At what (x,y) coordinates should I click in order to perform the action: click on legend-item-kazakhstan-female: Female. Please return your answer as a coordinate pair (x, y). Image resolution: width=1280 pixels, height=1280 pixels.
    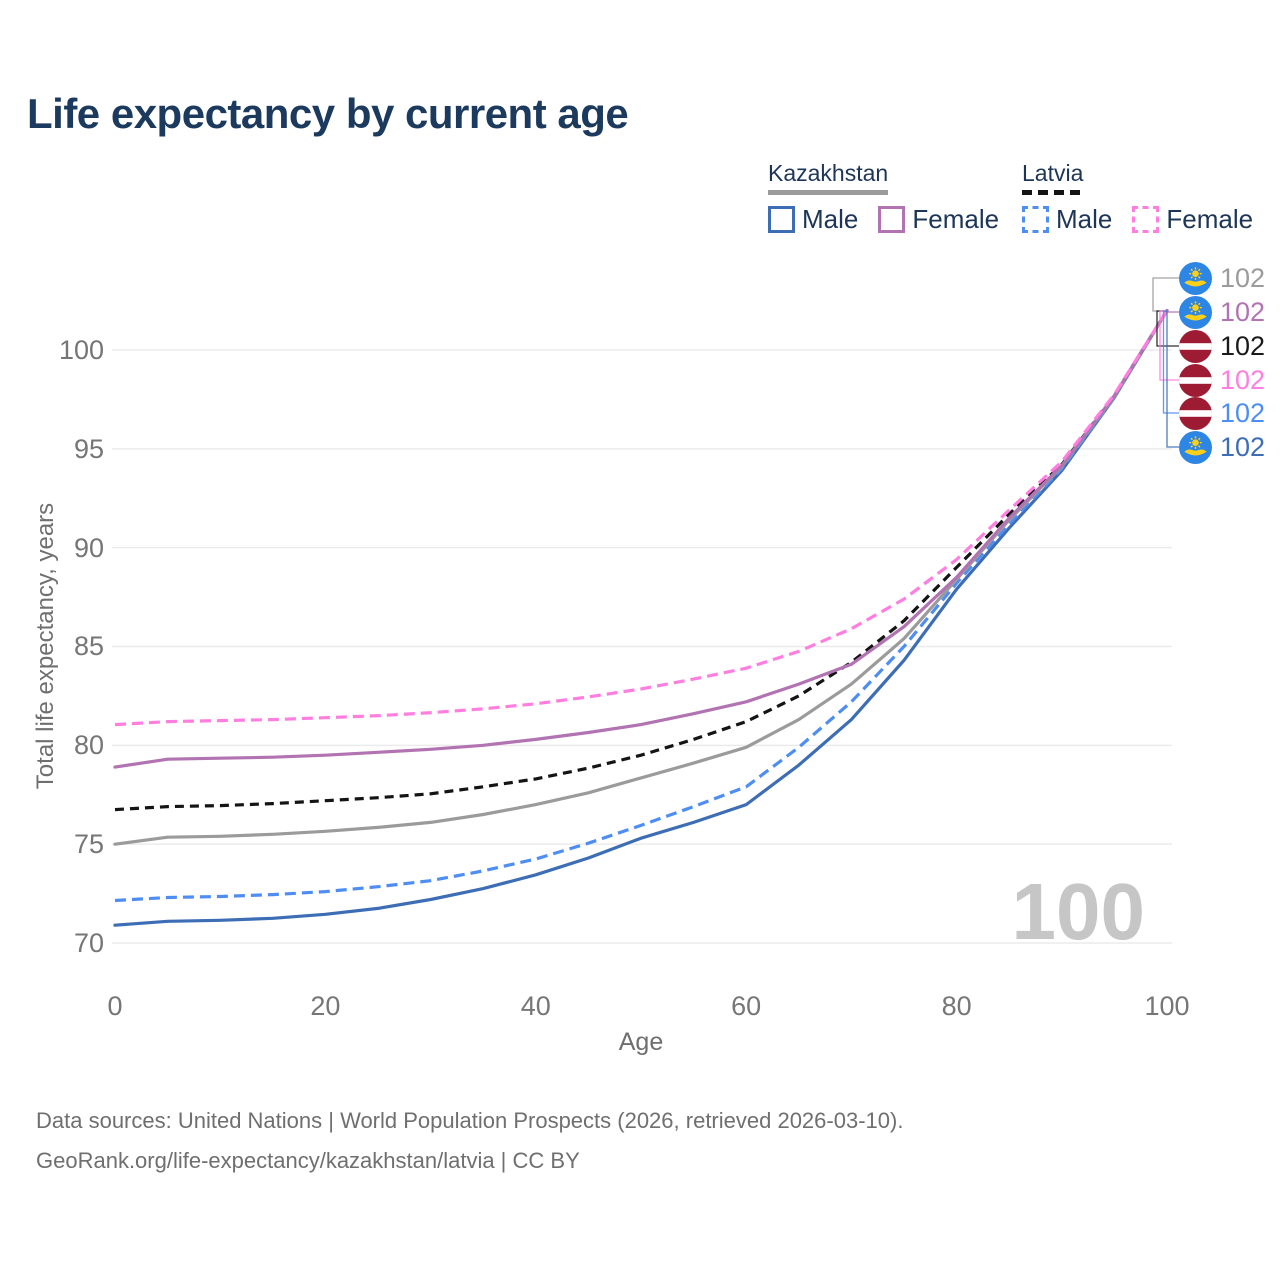
    Looking at the image, I should click on (938, 219).